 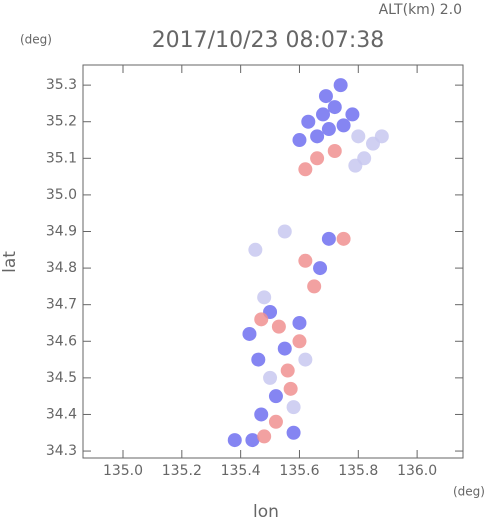 What do you see at coordinates (36, 40) in the screenshot?
I see `y-unit: (deg)` at bounding box center [36, 40].